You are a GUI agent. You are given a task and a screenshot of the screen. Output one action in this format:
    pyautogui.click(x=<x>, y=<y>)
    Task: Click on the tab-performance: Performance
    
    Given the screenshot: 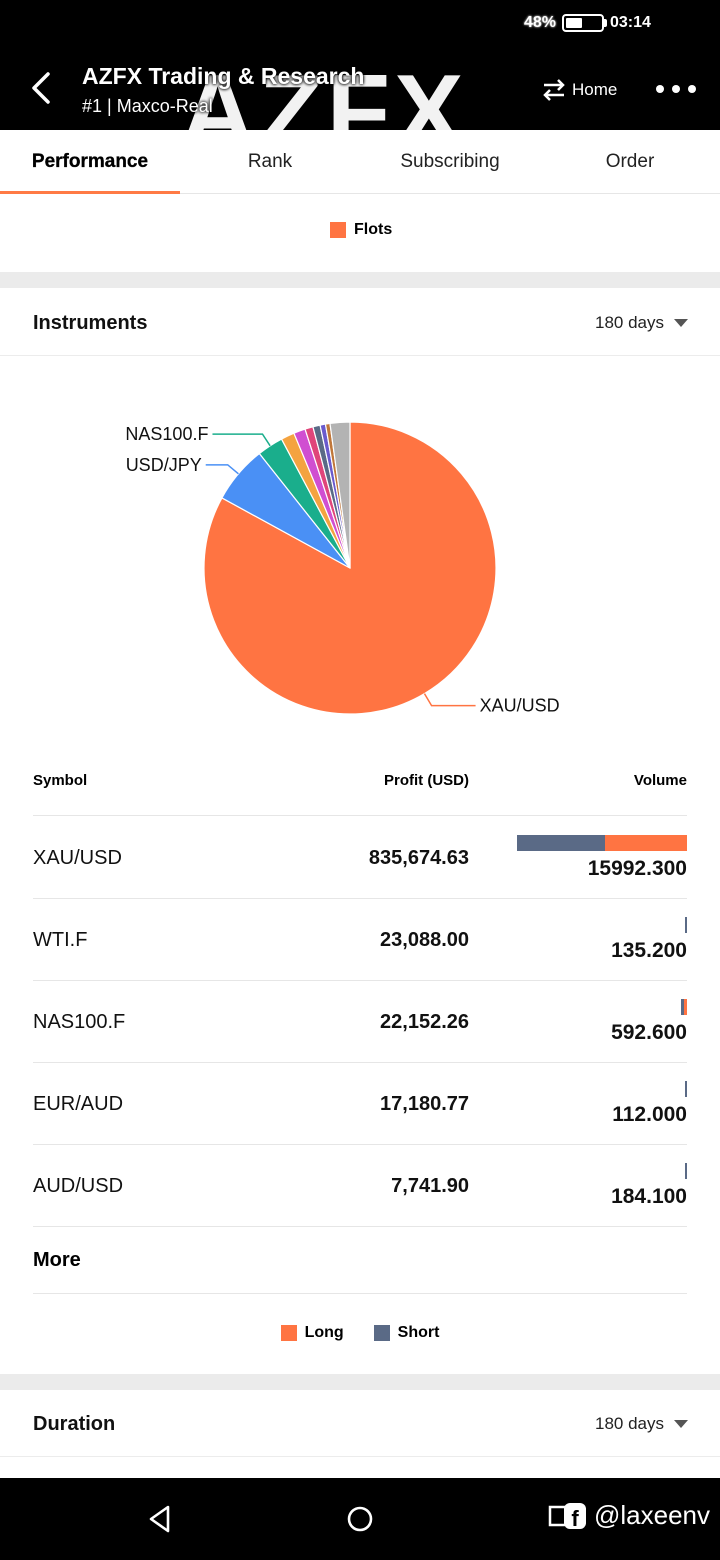 What is the action you would take?
    pyautogui.click(x=90, y=162)
    